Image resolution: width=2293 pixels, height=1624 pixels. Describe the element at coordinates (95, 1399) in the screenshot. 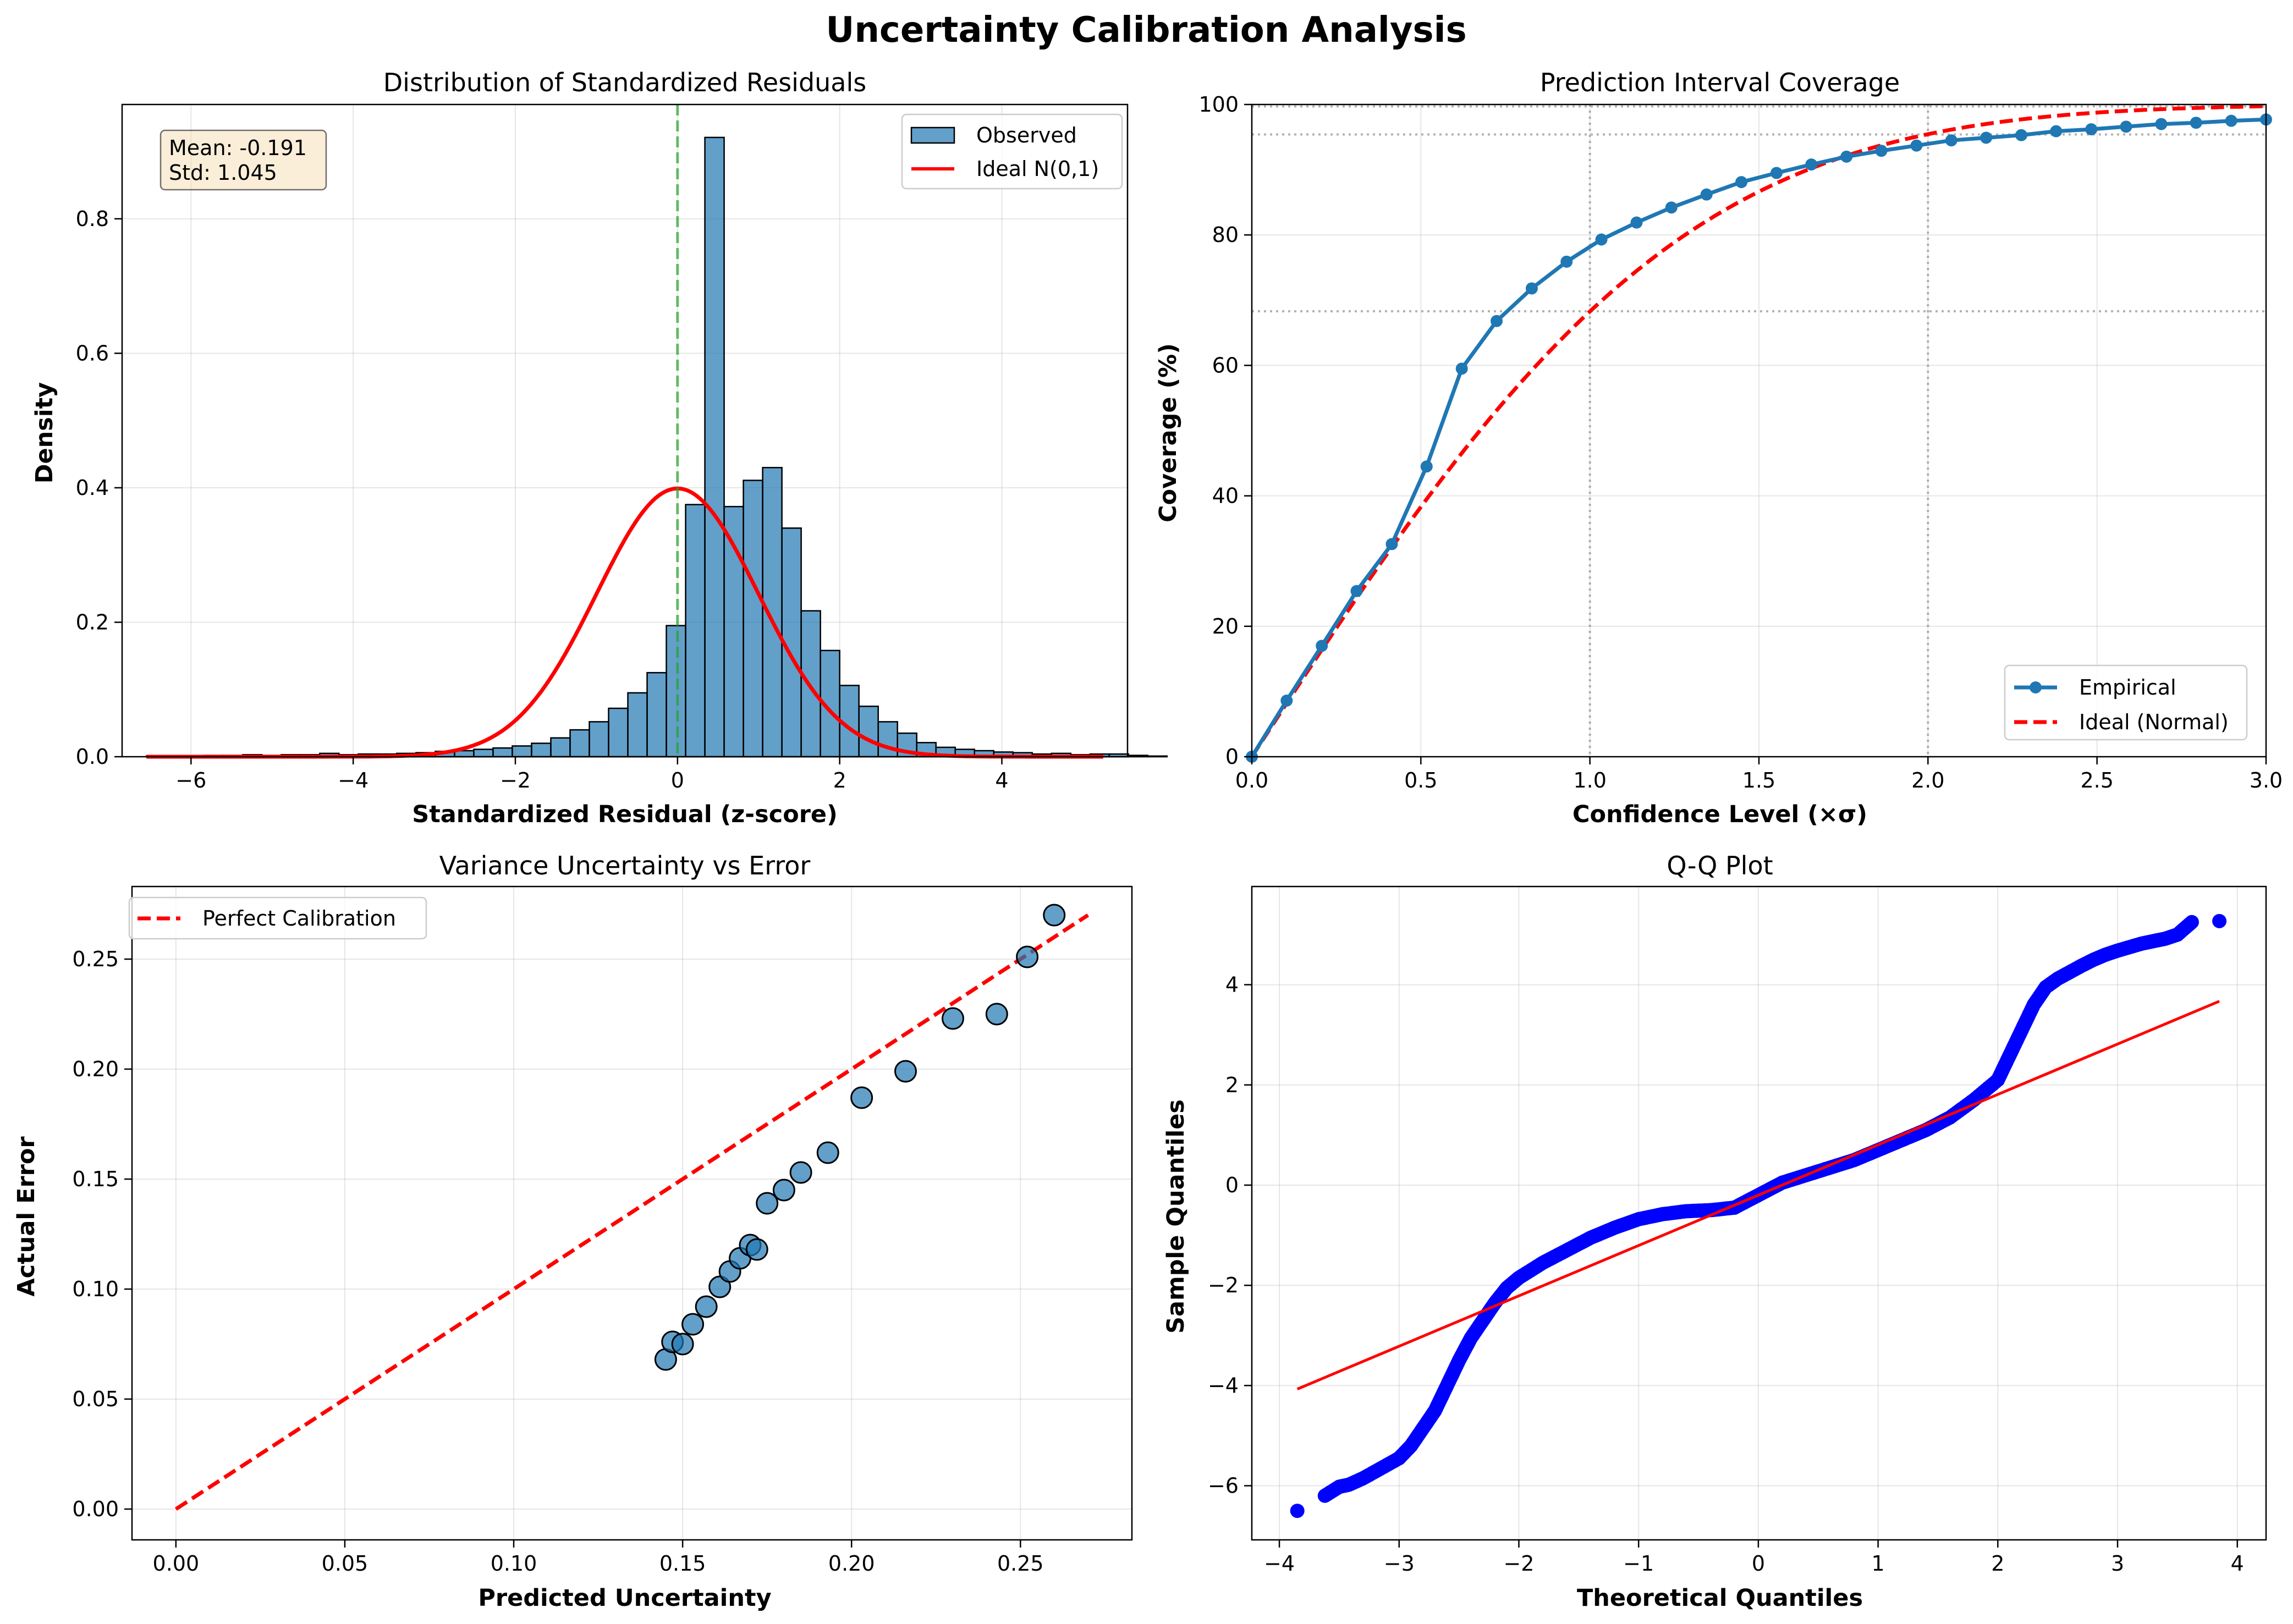

I see `y-tick-label: 0.05` at that location.